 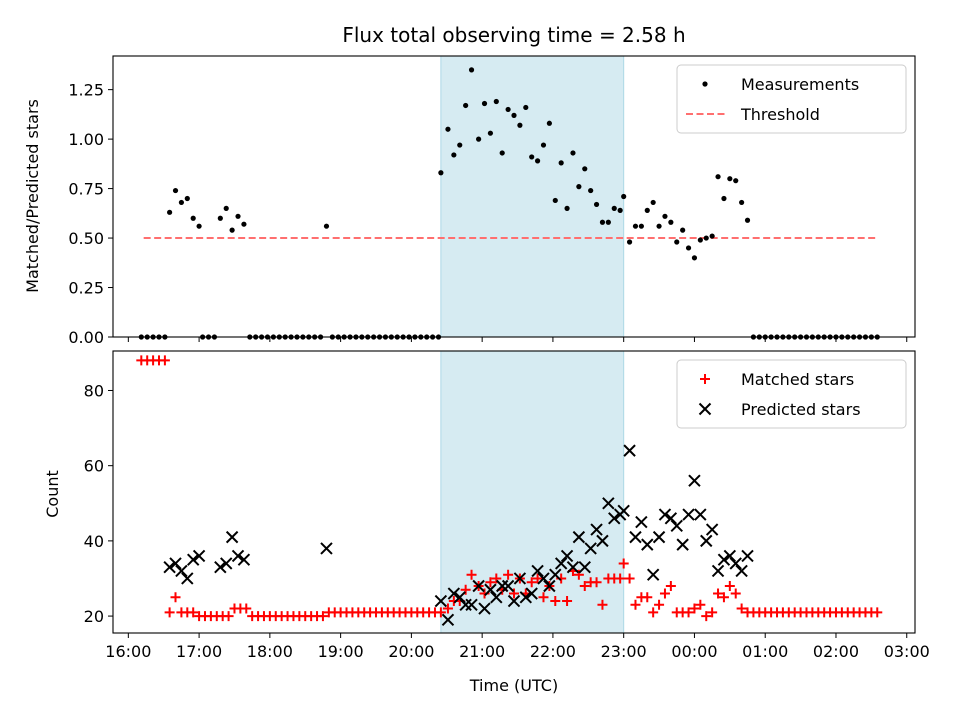 I want to click on x-tick-label: 21:00, so click(x=482, y=651).